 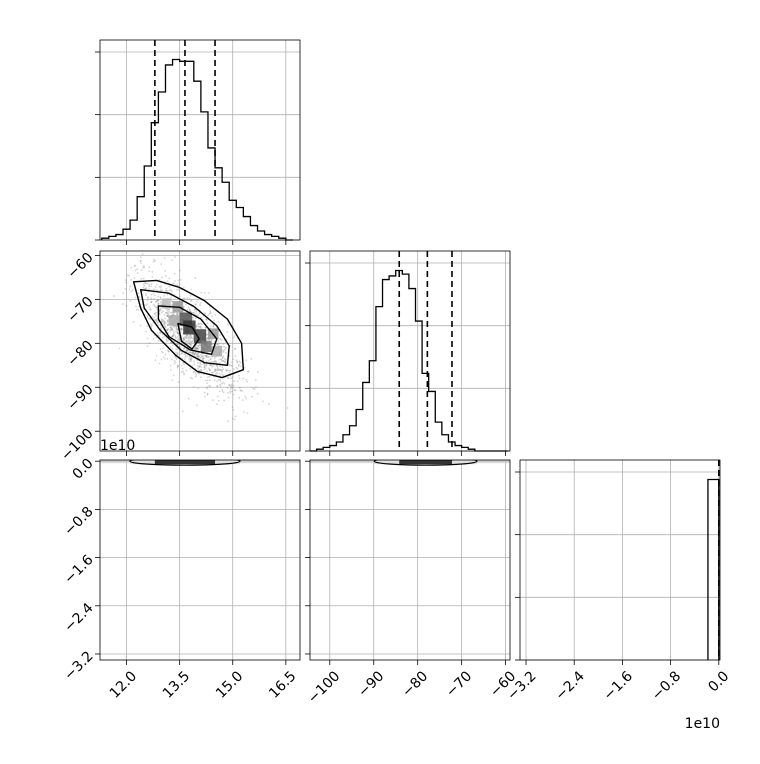 I want to click on pair-02-xaxis-tick-label: 13.5, so click(x=176, y=684).